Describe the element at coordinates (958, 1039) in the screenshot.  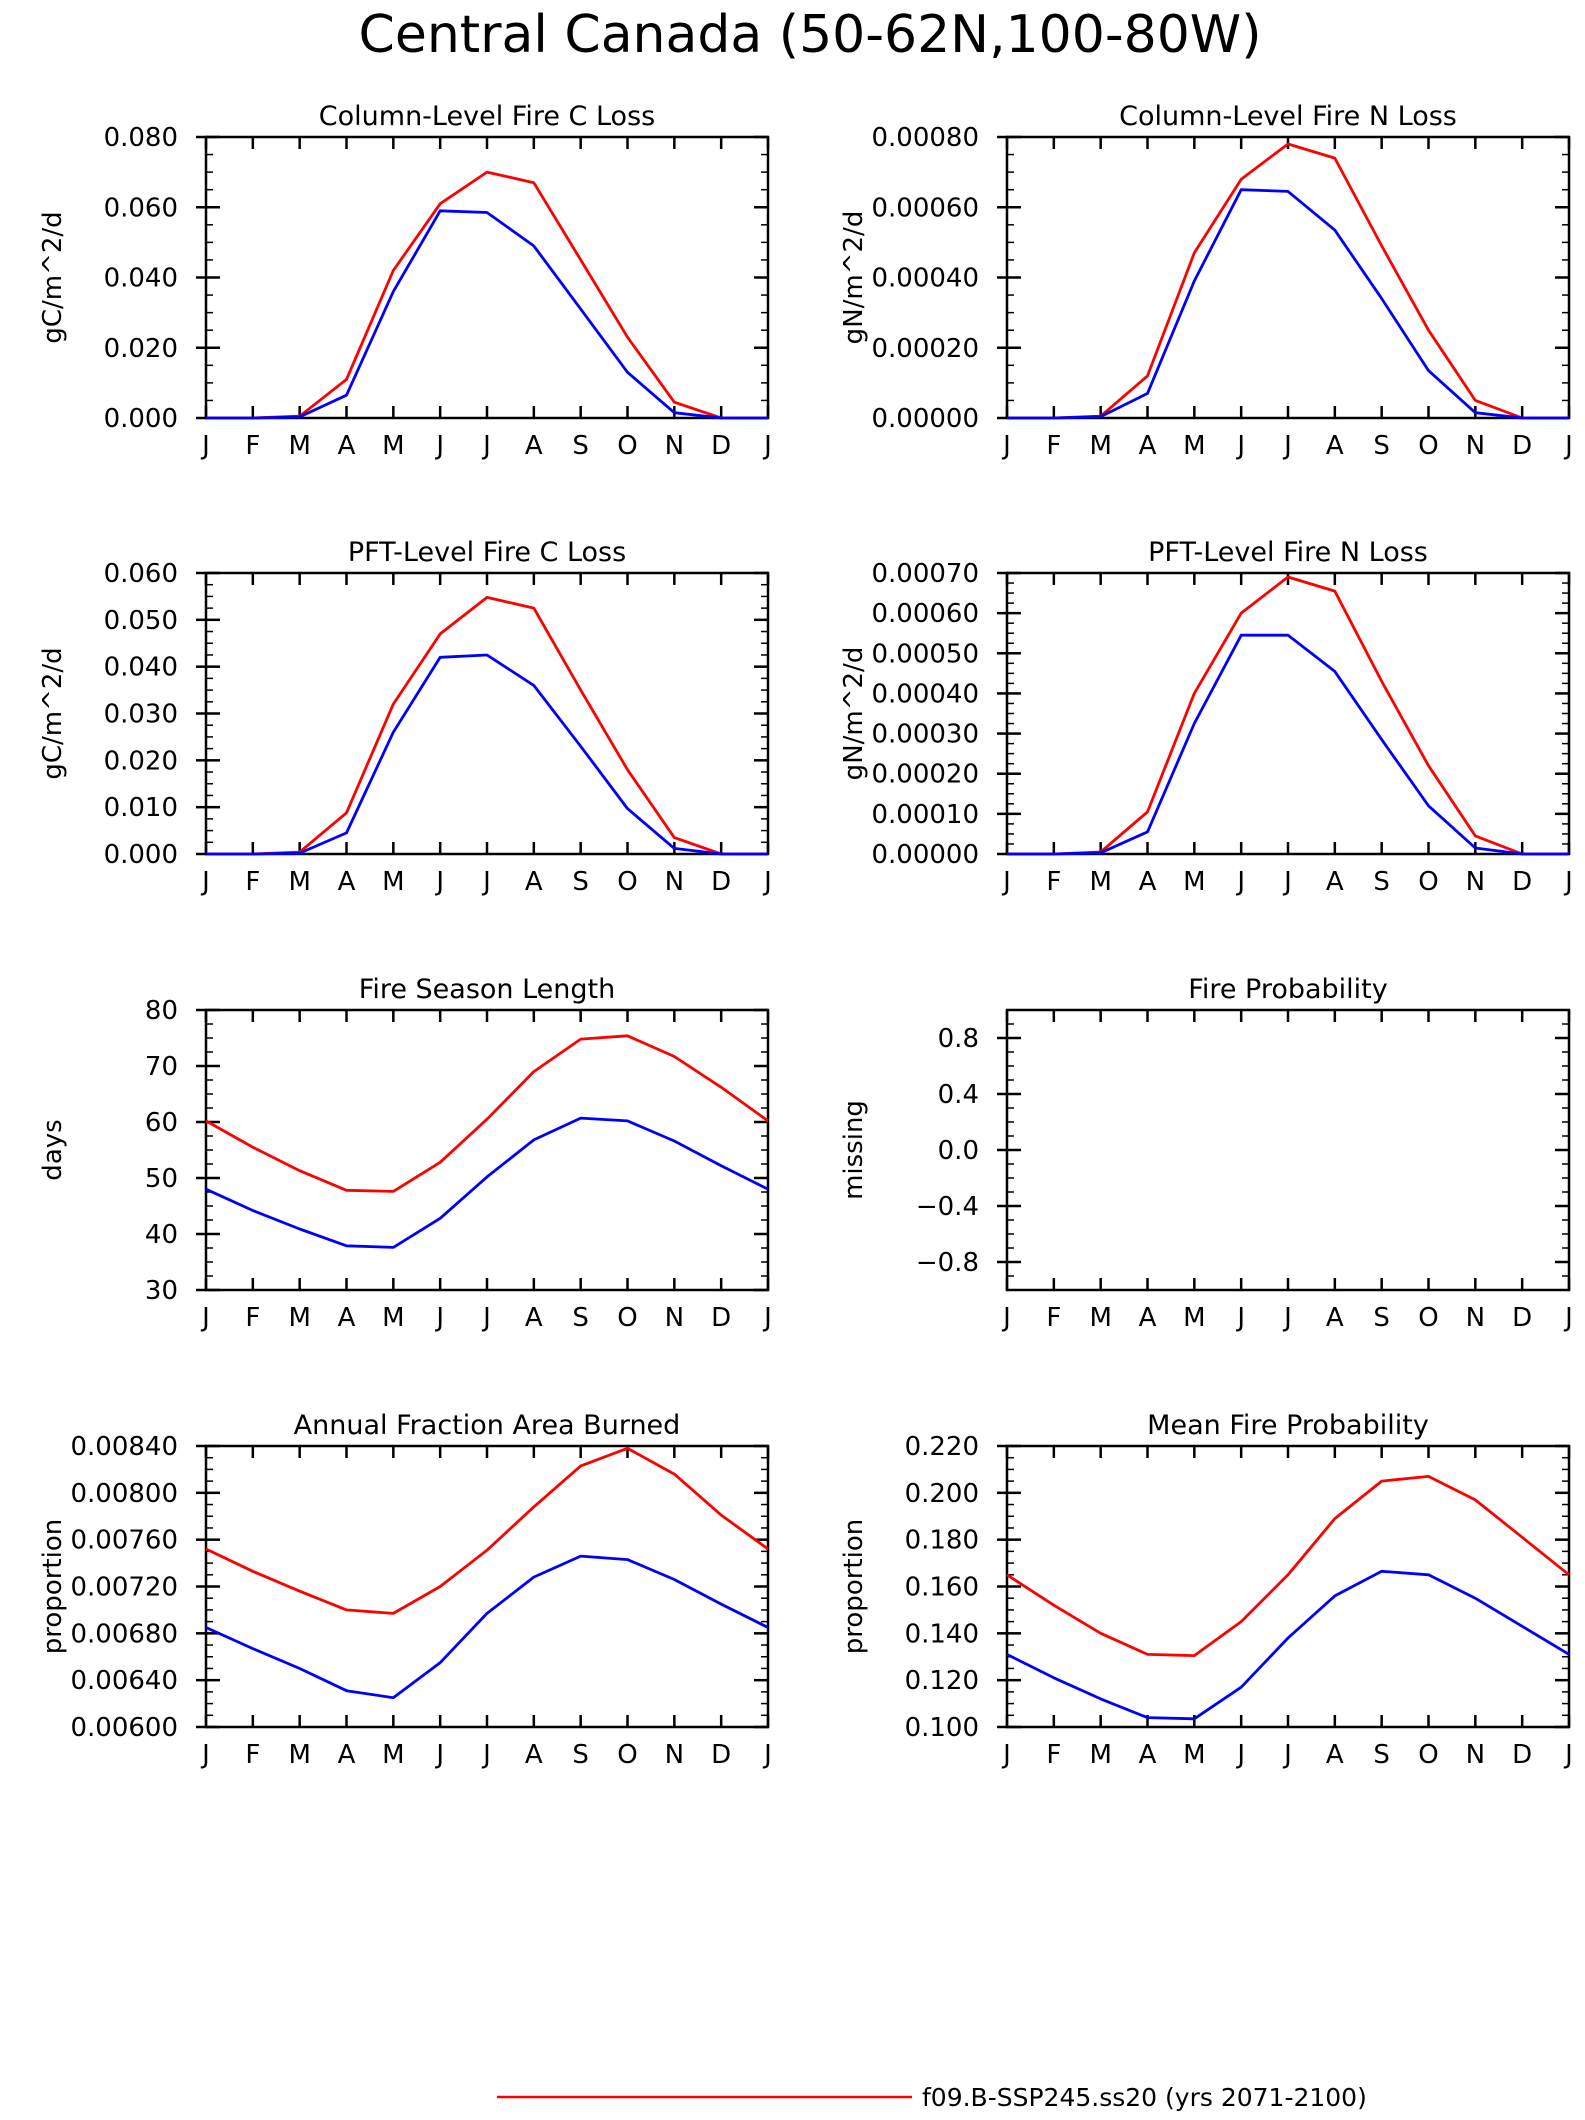
I see `y-tick-label: 0.8` at that location.